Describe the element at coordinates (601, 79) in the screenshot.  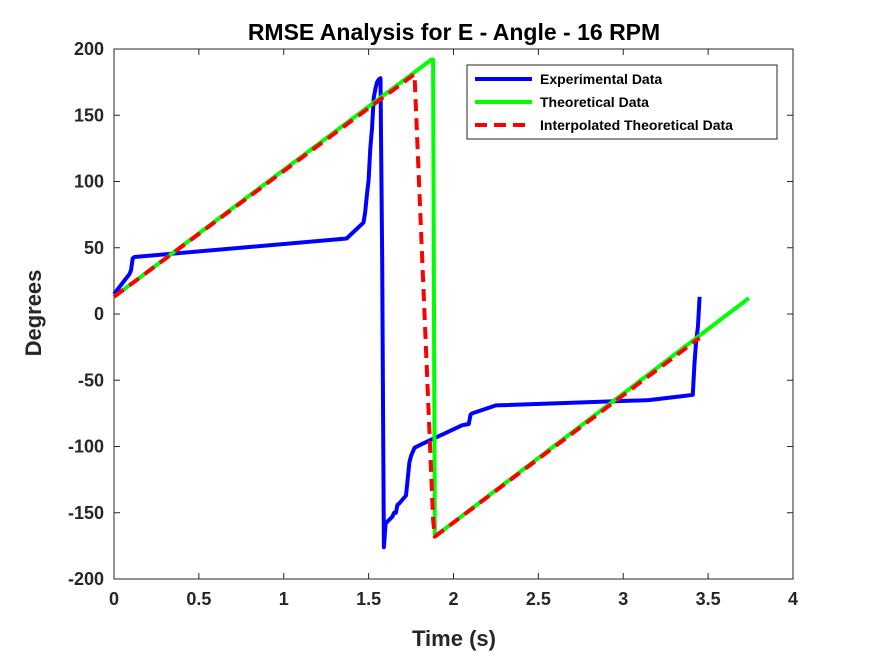
I see `legend-entry-1: Experimental Data` at that location.